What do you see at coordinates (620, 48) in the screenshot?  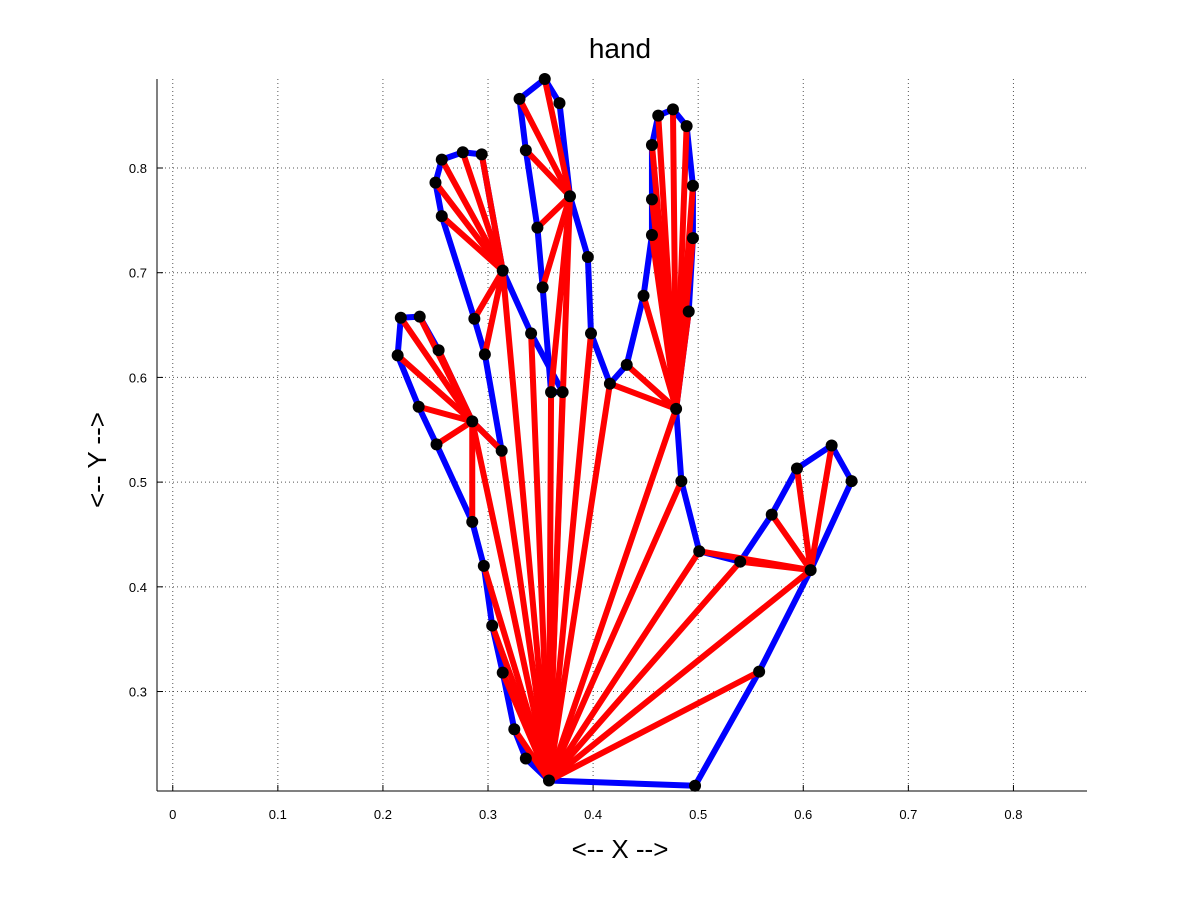 I see `chart-title: hand` at bounding box center [620, 48].